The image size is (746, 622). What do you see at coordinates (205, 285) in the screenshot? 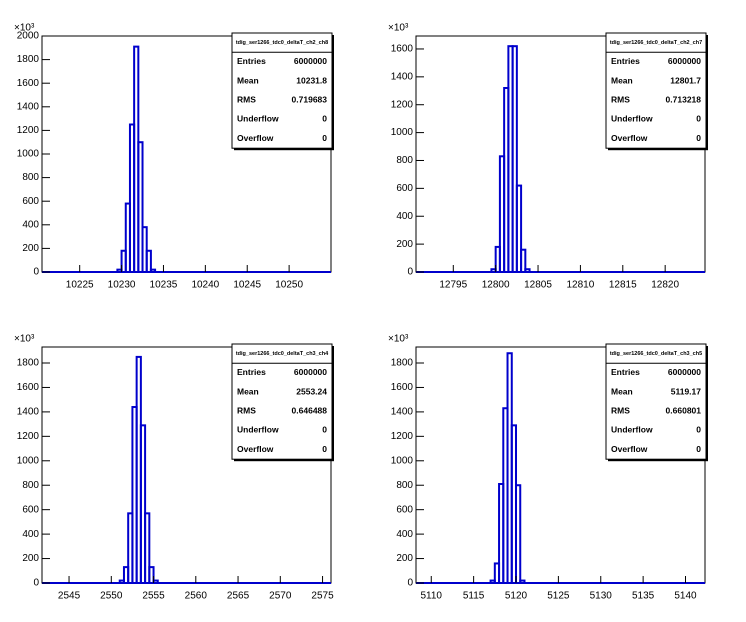
I see `x-tick-label: 10240` at bounding box center [205, 285].